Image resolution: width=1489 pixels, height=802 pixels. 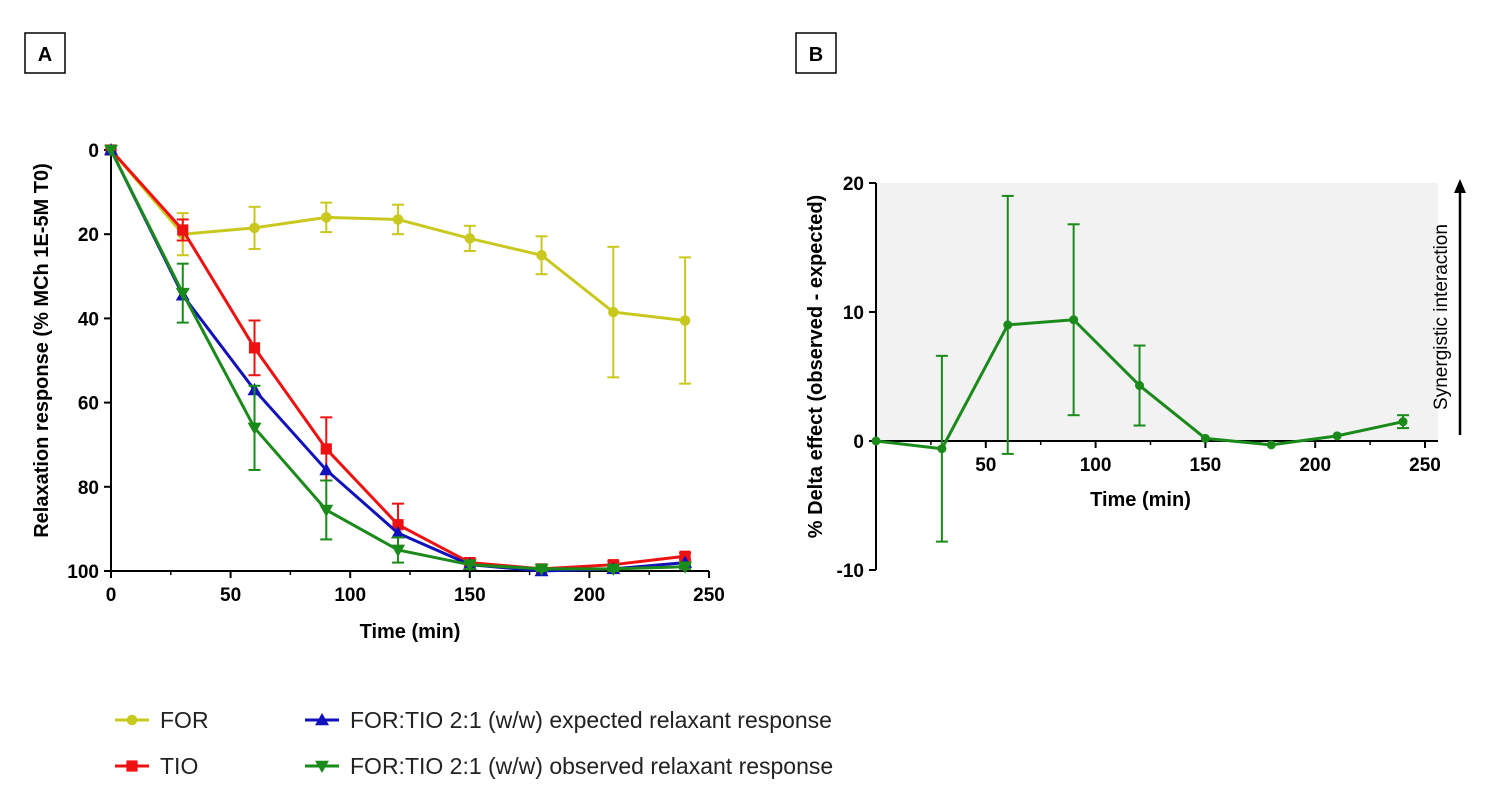 What do you see at coordinates (590, 595) in the screenshot?
I see `chart-a-x-tick-label: 200` at bounding box center [590, 595].